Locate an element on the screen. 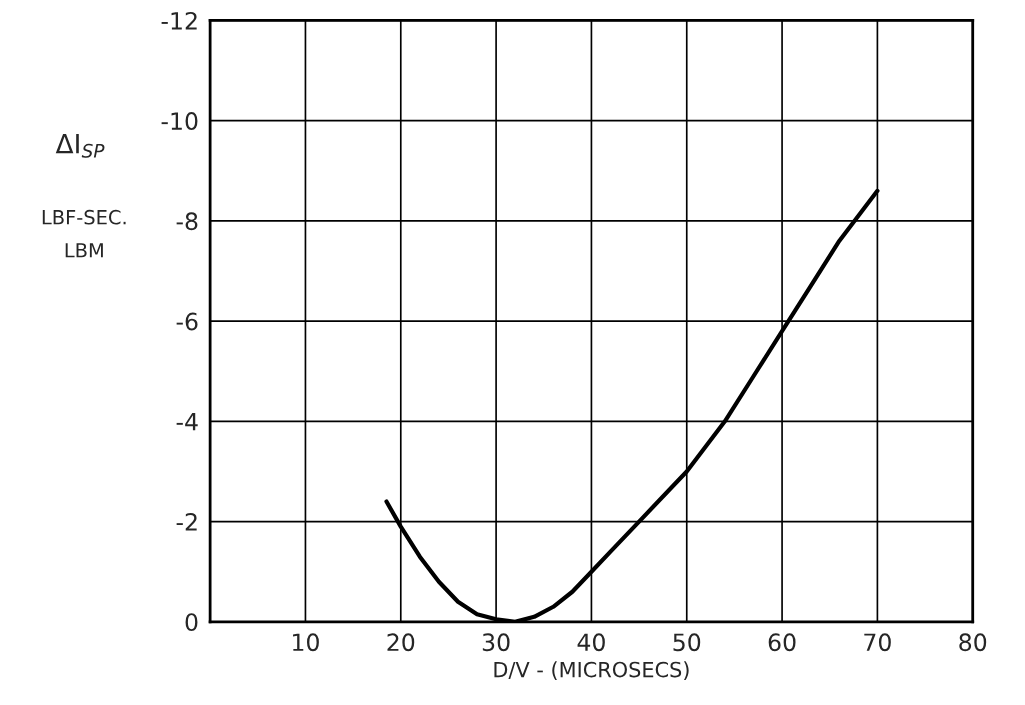  y-tick-label: -2 is located at coordinates (186, 522).